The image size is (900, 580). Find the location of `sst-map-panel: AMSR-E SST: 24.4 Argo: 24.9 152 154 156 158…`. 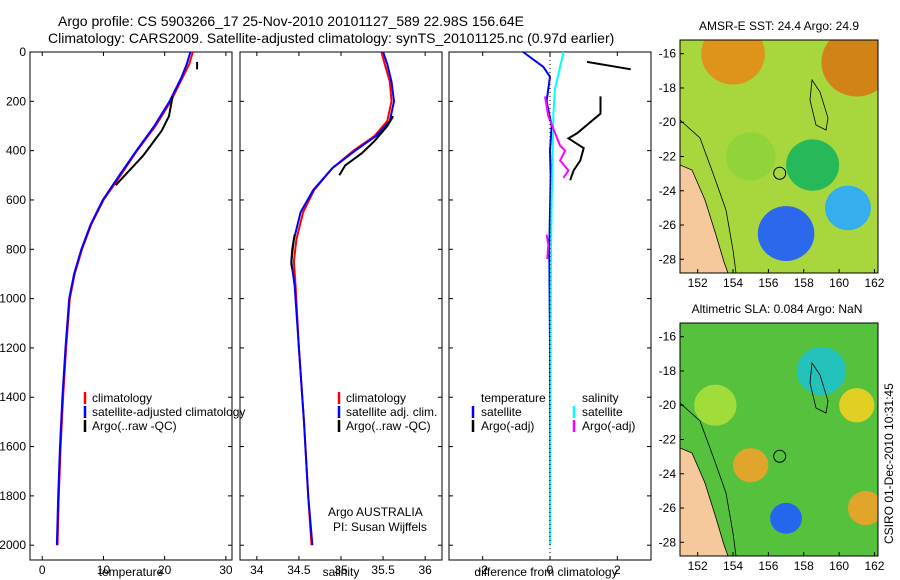

sst-map-panel: AMSR-E SST: 24.4 Argo: 24.9 152 154 156 158… is located at coordinates (772, 154).